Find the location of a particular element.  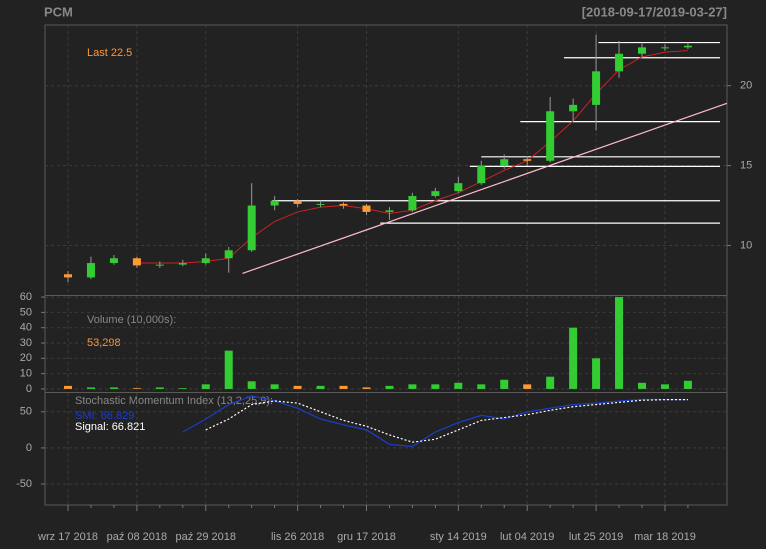

legend-entry: SMI: 66.829 is located at coordinates (104, 416).